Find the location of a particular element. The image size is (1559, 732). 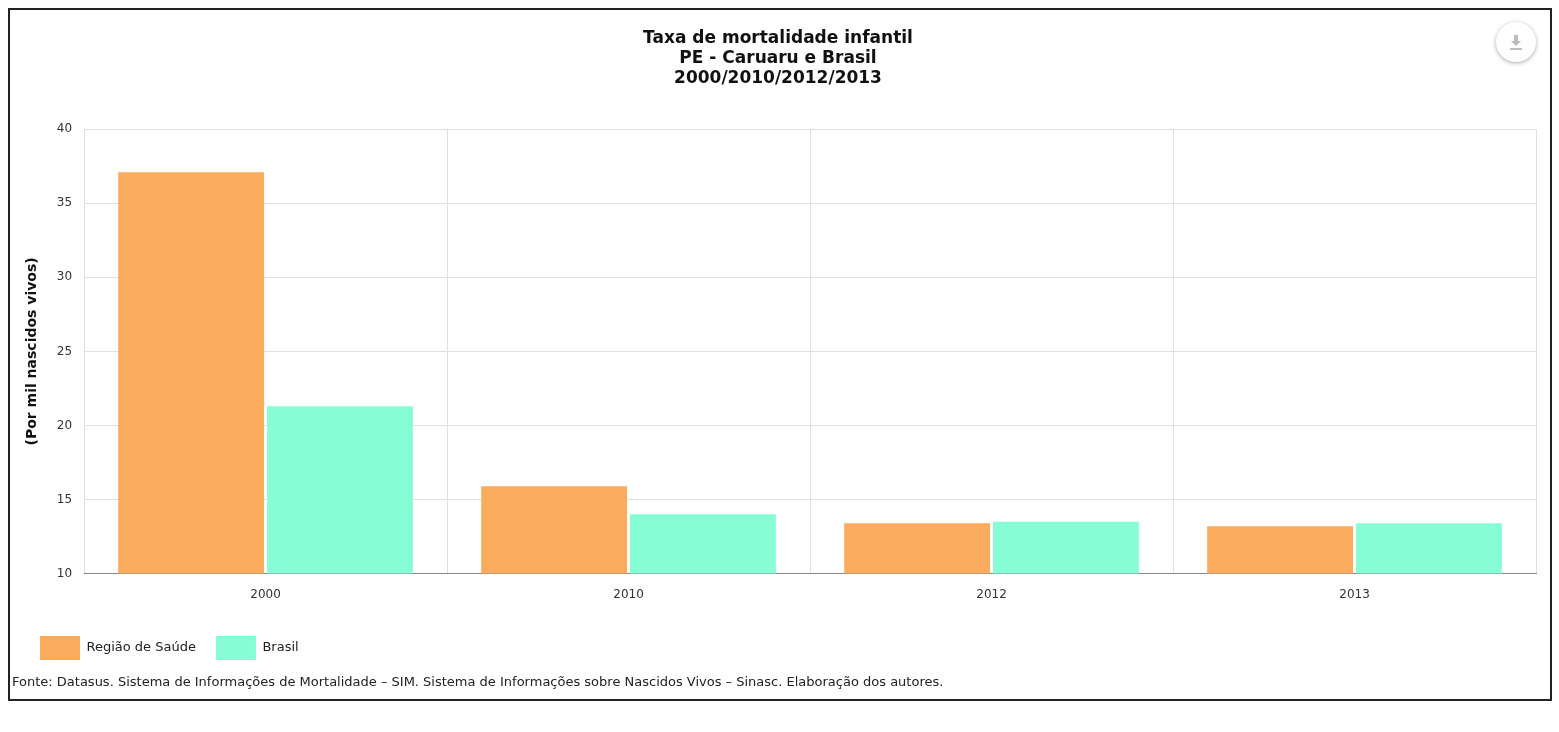

y-tick-label: 40 is located at coordinates (64, 128).